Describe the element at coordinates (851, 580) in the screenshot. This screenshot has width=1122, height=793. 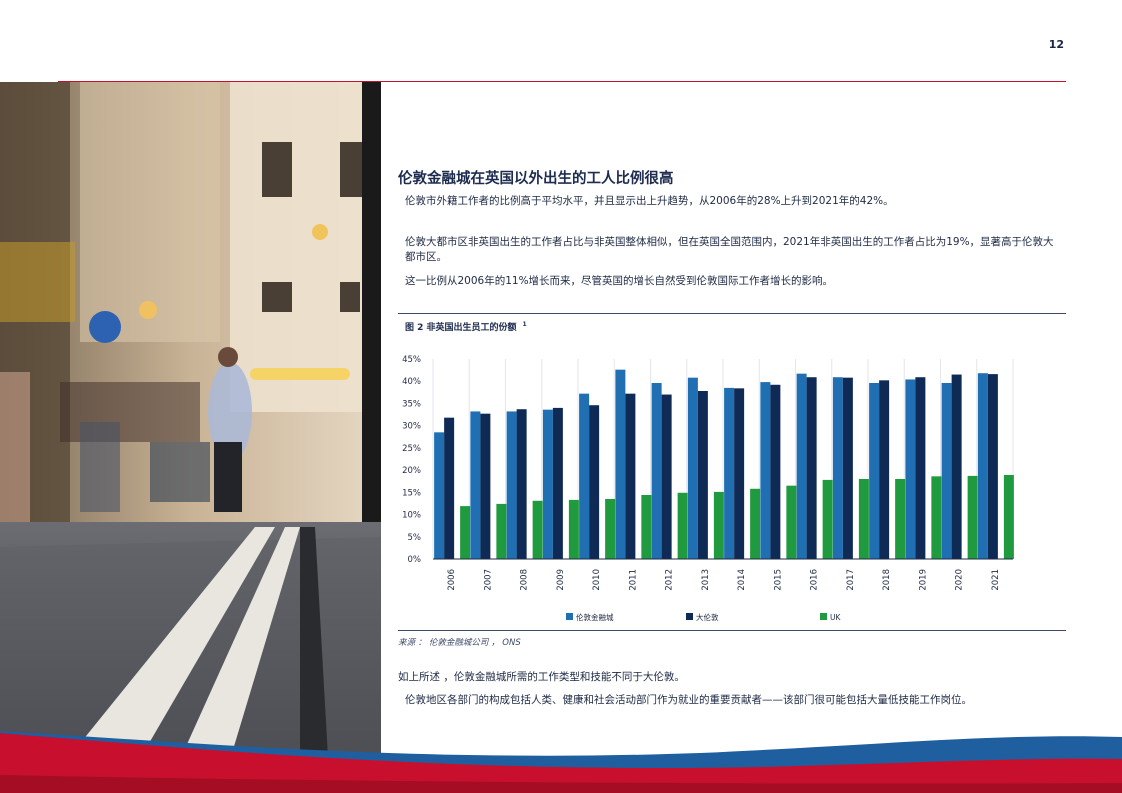
I see `x-tick-label: 2017` at that location.